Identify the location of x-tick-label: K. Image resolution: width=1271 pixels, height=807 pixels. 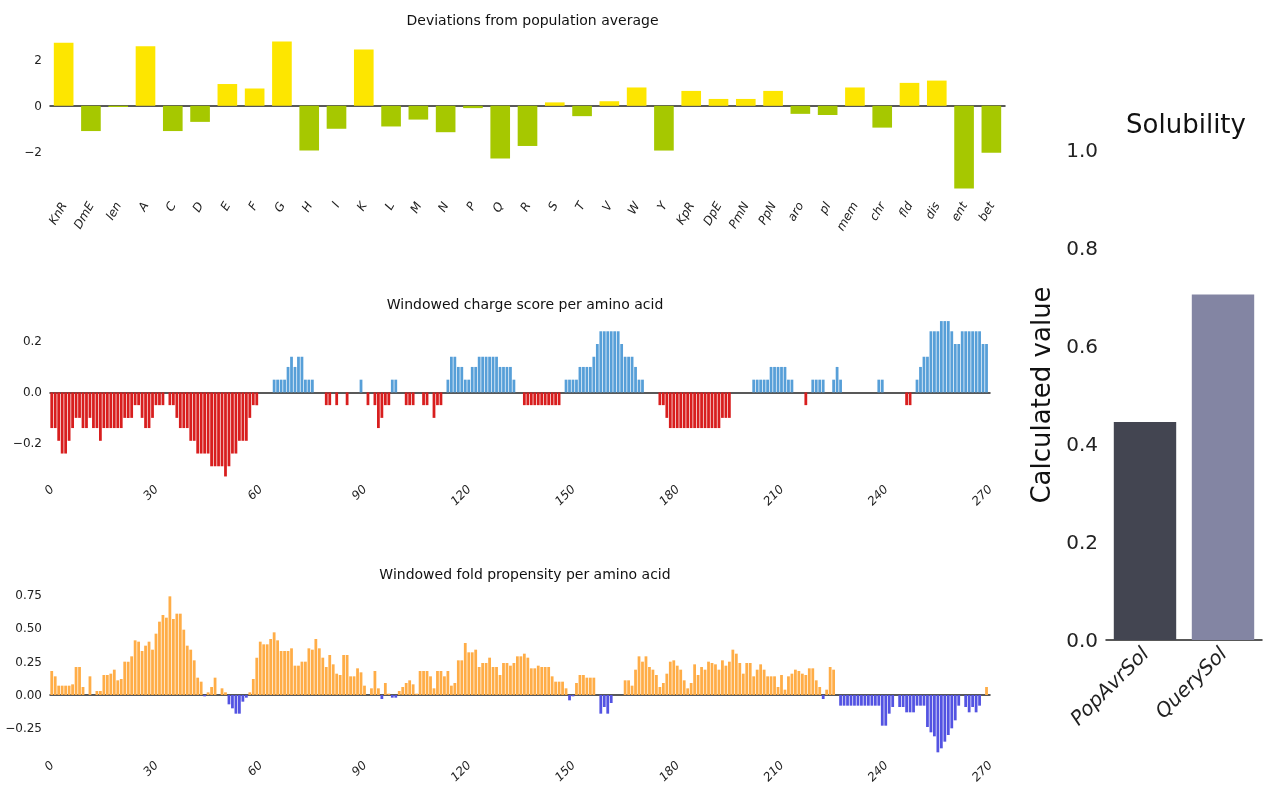
(362, 206).